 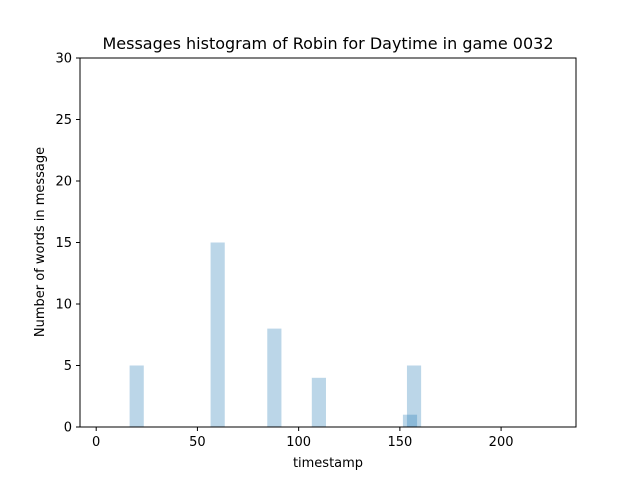 I want to click on x-axis-label: timestamp, so click(x=328, y=463).